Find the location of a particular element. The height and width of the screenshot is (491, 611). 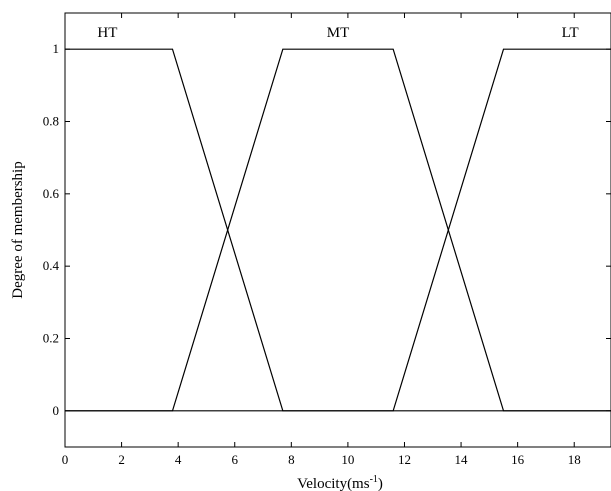

y-tick-label: 0.2 is located at coordinates (51, 338).